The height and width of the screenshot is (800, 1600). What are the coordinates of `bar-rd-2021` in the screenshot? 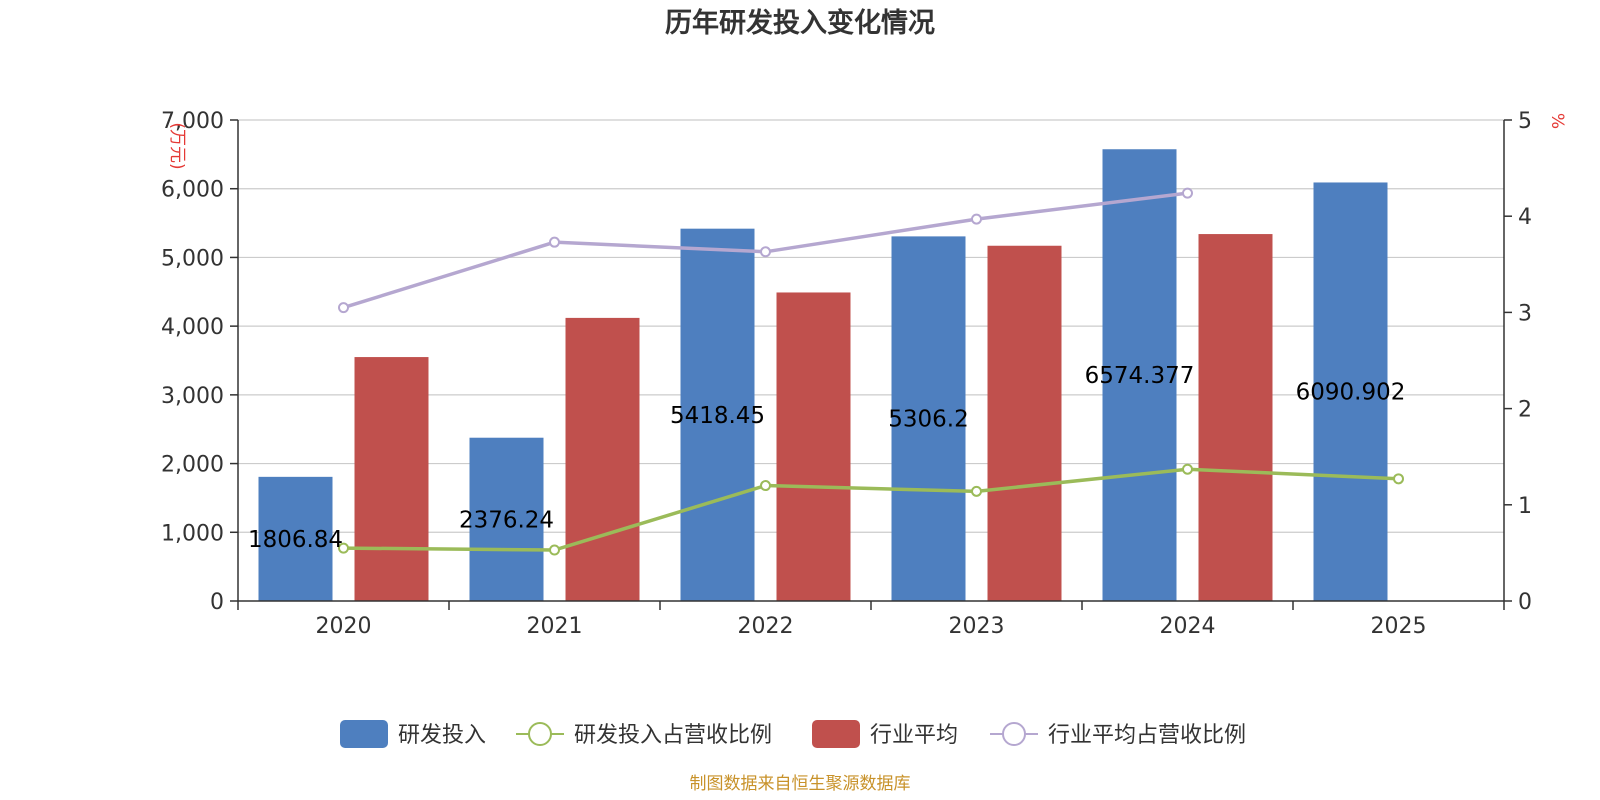 It's located at (506, 519).